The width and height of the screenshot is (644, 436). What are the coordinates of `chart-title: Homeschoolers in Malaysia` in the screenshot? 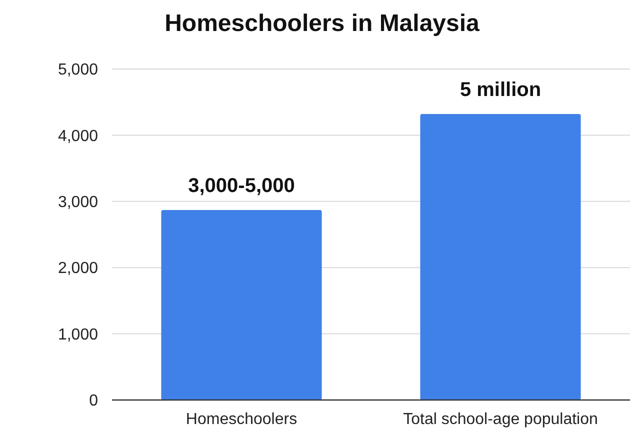 It's located at (322, 23).